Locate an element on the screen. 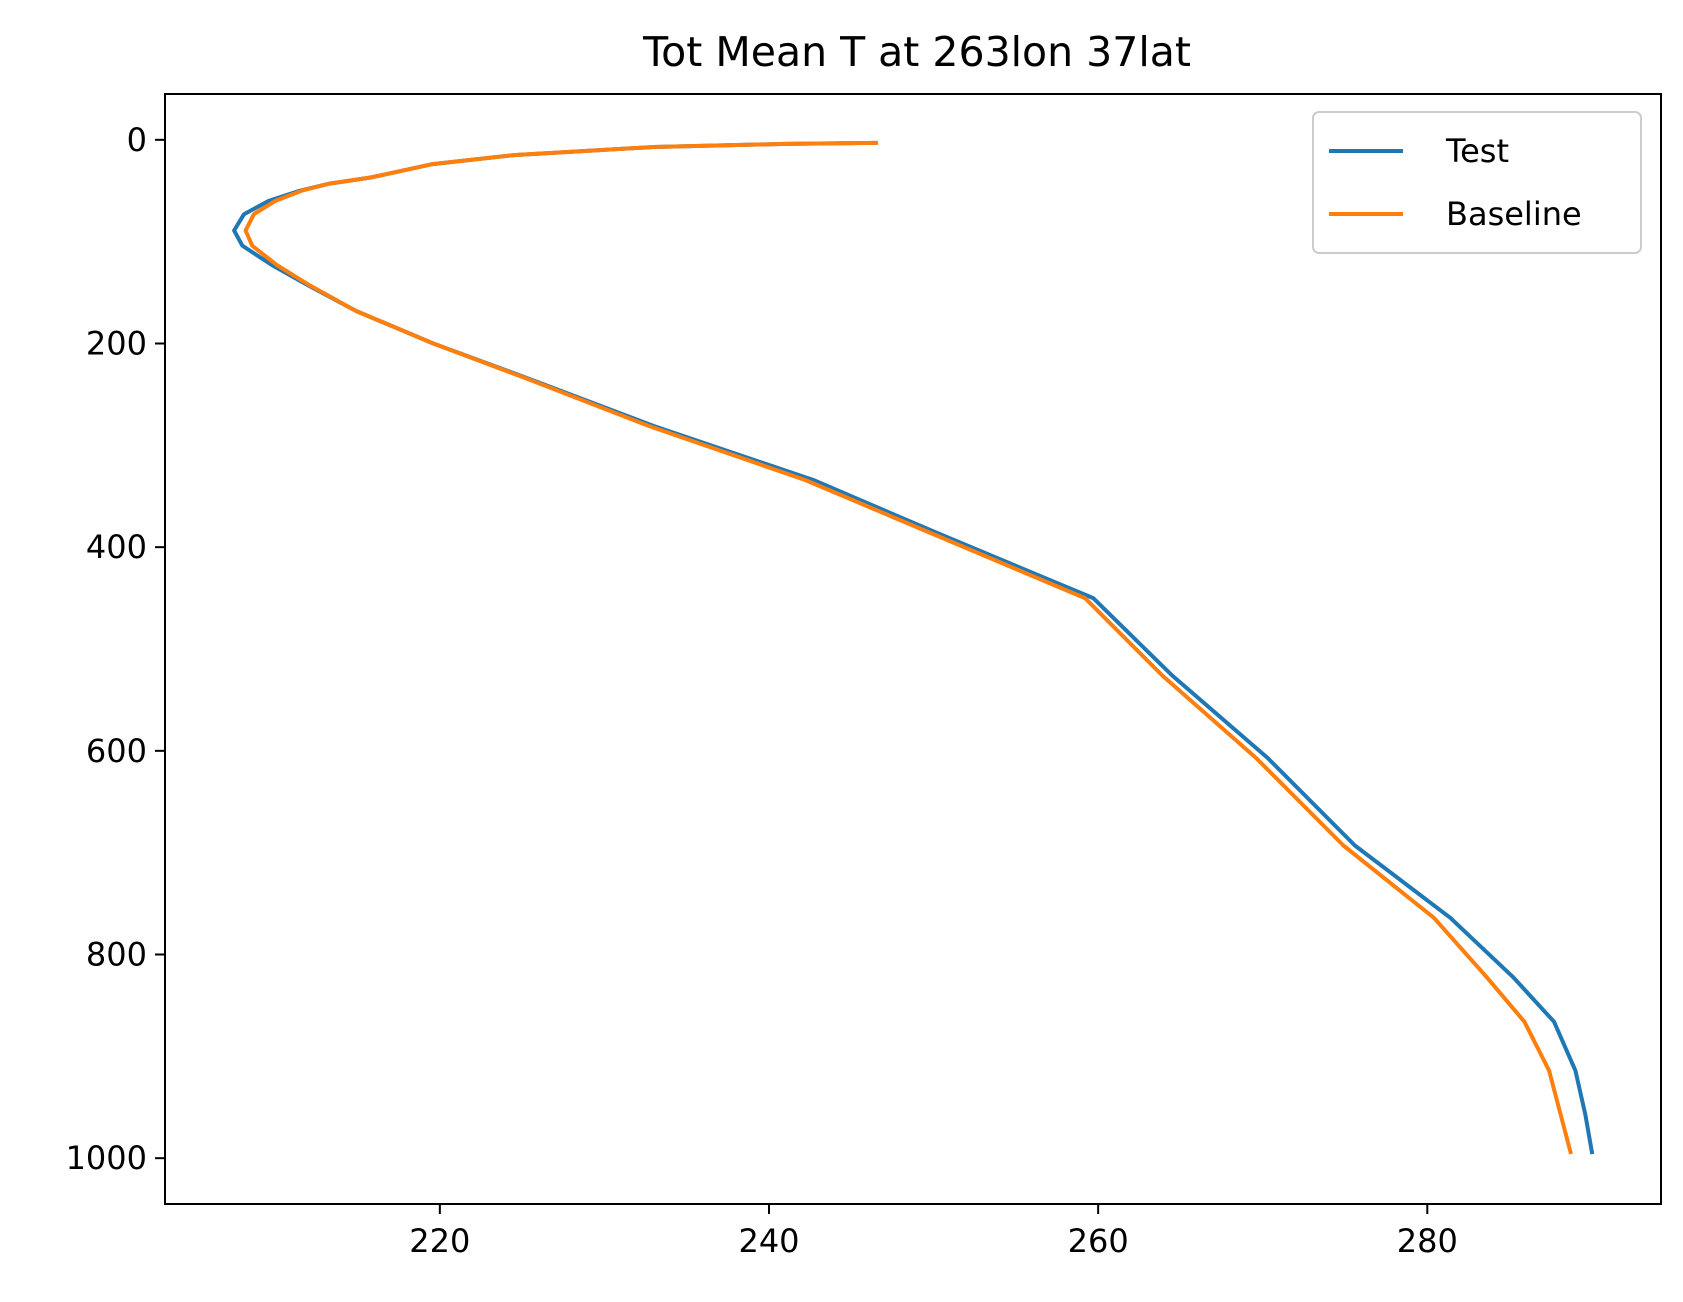 The width and height of the screenshot is (1683, 1302). x-tick-label: 280 is located at coordinates (1427, 1241).